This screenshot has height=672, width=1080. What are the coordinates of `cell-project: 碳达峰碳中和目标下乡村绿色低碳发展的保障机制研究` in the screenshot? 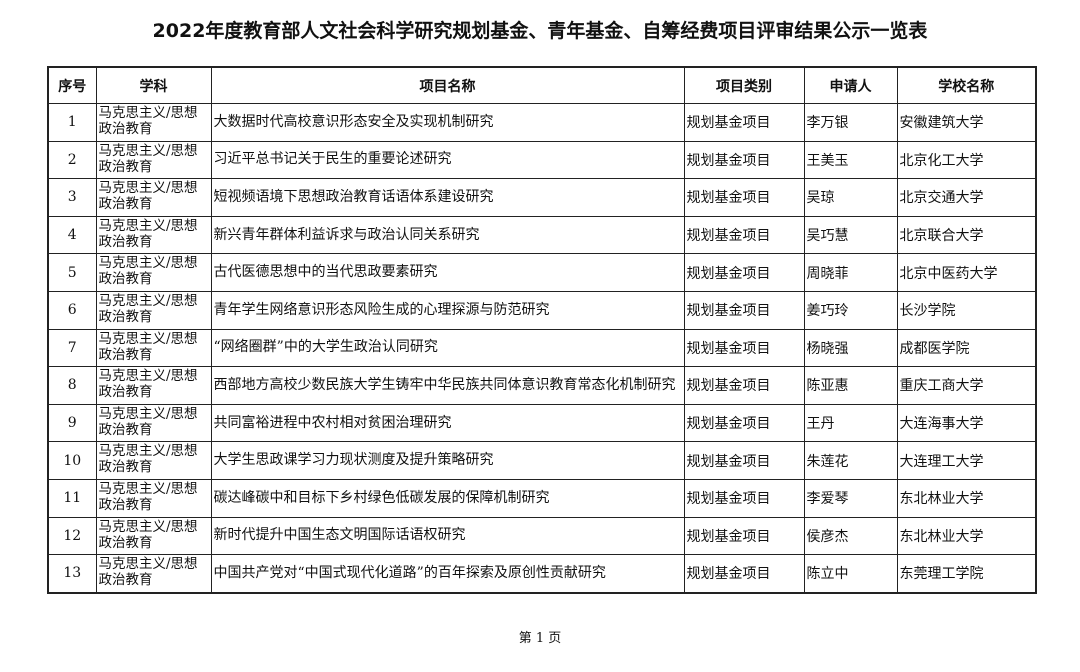 It's located at (447, 498).